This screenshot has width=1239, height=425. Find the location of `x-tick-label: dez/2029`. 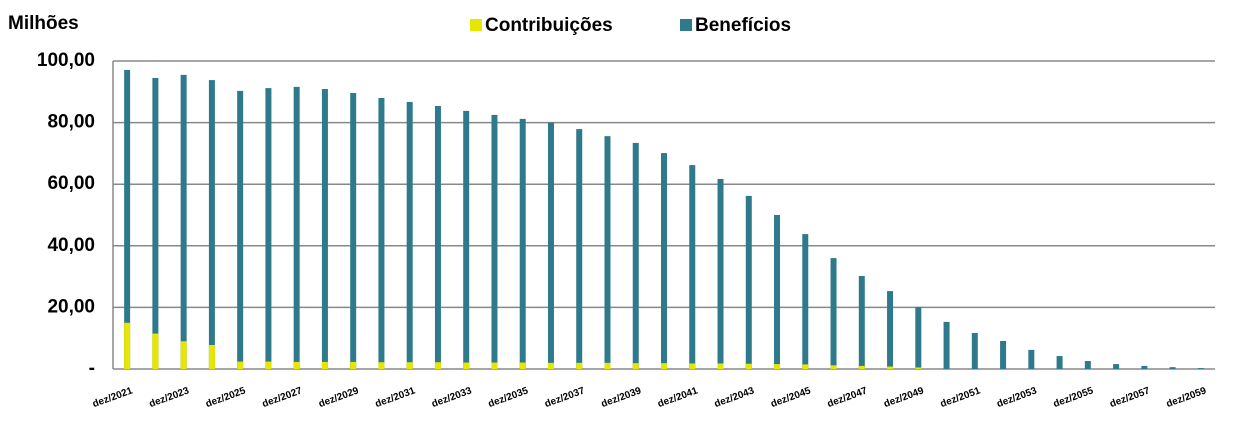

x-tick-label: dez/2029 is located at coordinates (338, 397).